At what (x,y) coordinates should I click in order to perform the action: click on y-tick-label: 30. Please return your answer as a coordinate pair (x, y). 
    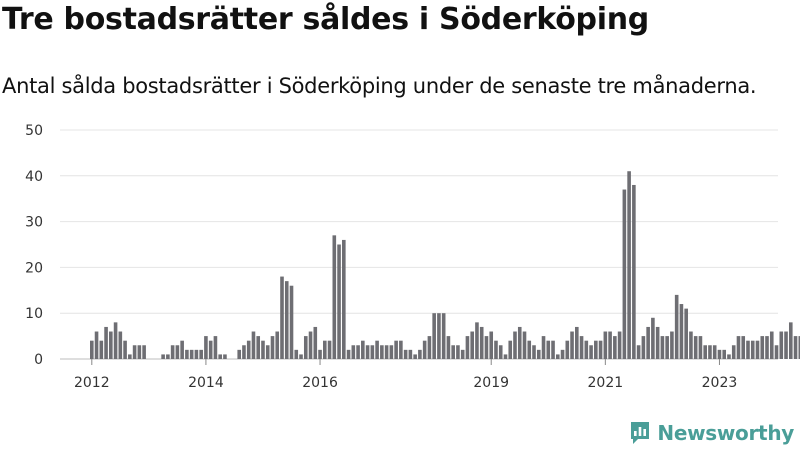
    Looking at the image, I should click on (34, 223).